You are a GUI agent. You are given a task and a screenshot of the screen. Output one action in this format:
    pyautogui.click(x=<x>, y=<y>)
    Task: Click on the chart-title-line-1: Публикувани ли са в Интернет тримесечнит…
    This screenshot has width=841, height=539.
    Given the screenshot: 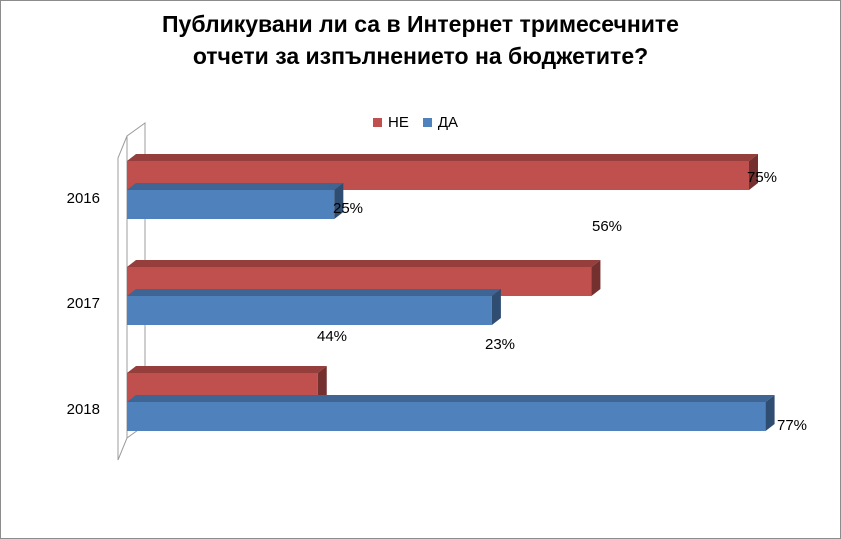 What is the action you would take?
    pyautogui.click(x=420, y=24)
    